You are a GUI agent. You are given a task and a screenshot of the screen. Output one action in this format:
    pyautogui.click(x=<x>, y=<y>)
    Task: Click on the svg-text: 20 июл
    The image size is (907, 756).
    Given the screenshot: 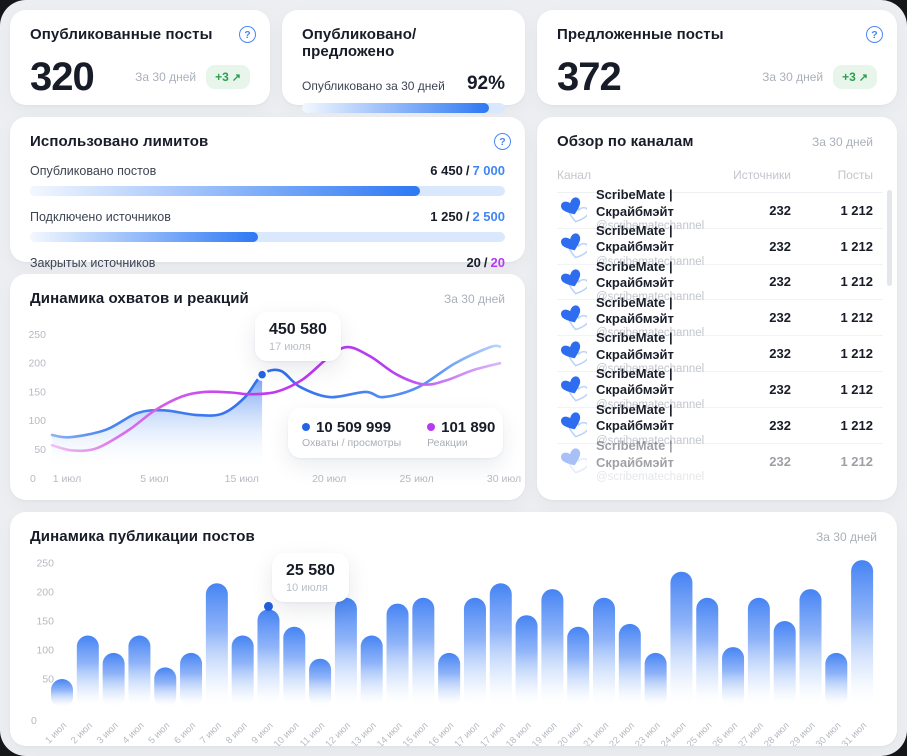 What is the action you would take?
    pyautogui.click(x=329, y=479)
    